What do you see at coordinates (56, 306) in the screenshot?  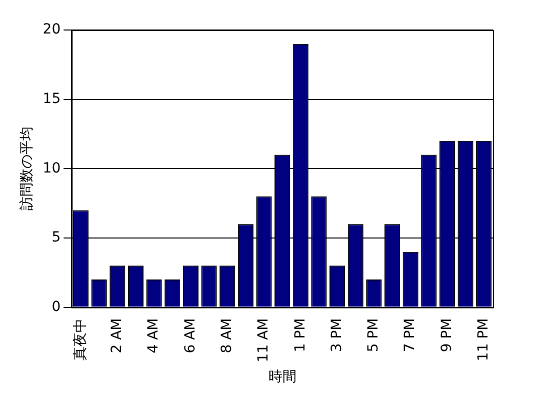 I see `y-tick-label: 0` at bounding box center [56, 306].